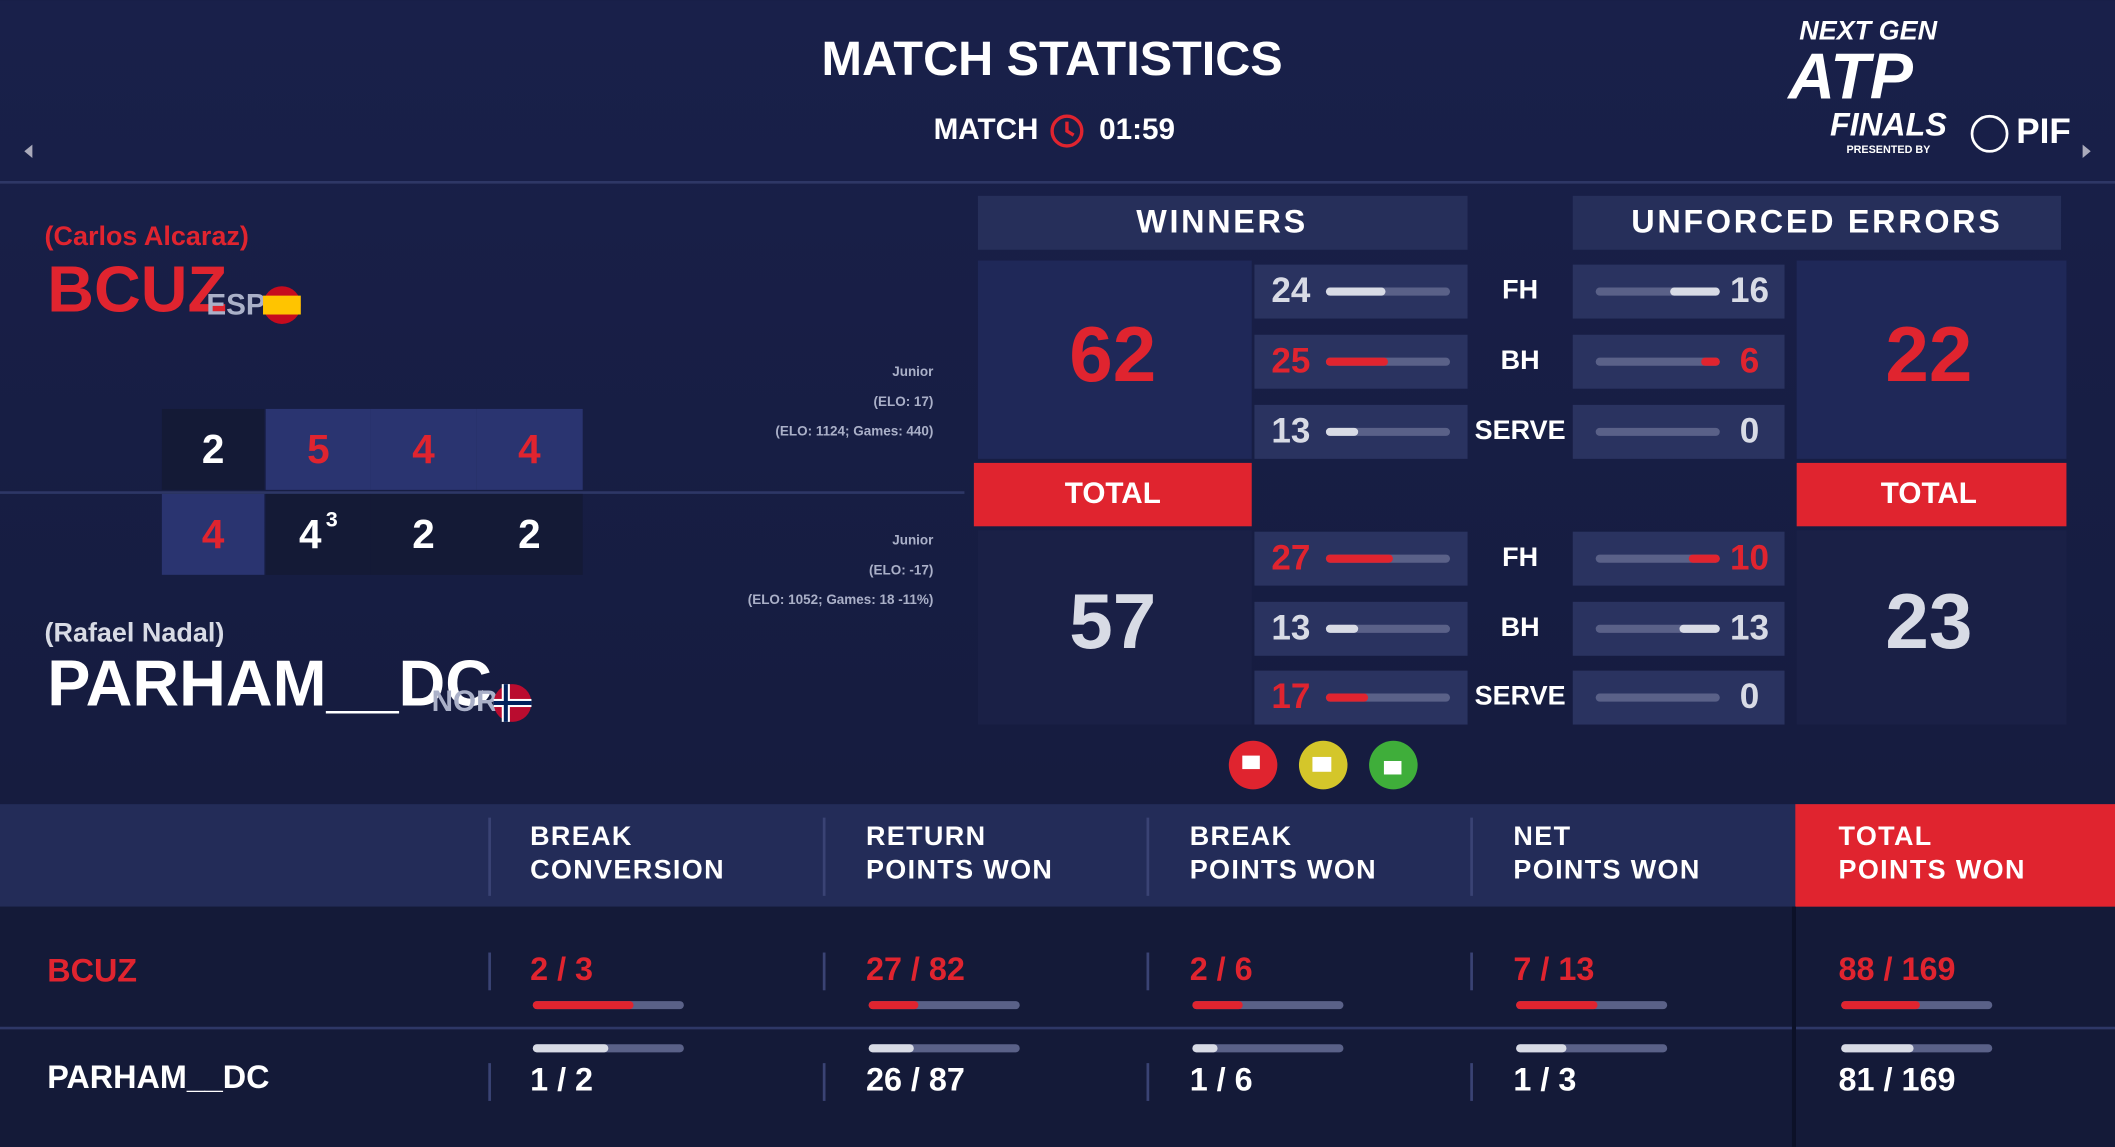 The height and width of the screenshot is (1147, 2115). I want to click on stat-value: 26 / 87, so click(915, 1080).